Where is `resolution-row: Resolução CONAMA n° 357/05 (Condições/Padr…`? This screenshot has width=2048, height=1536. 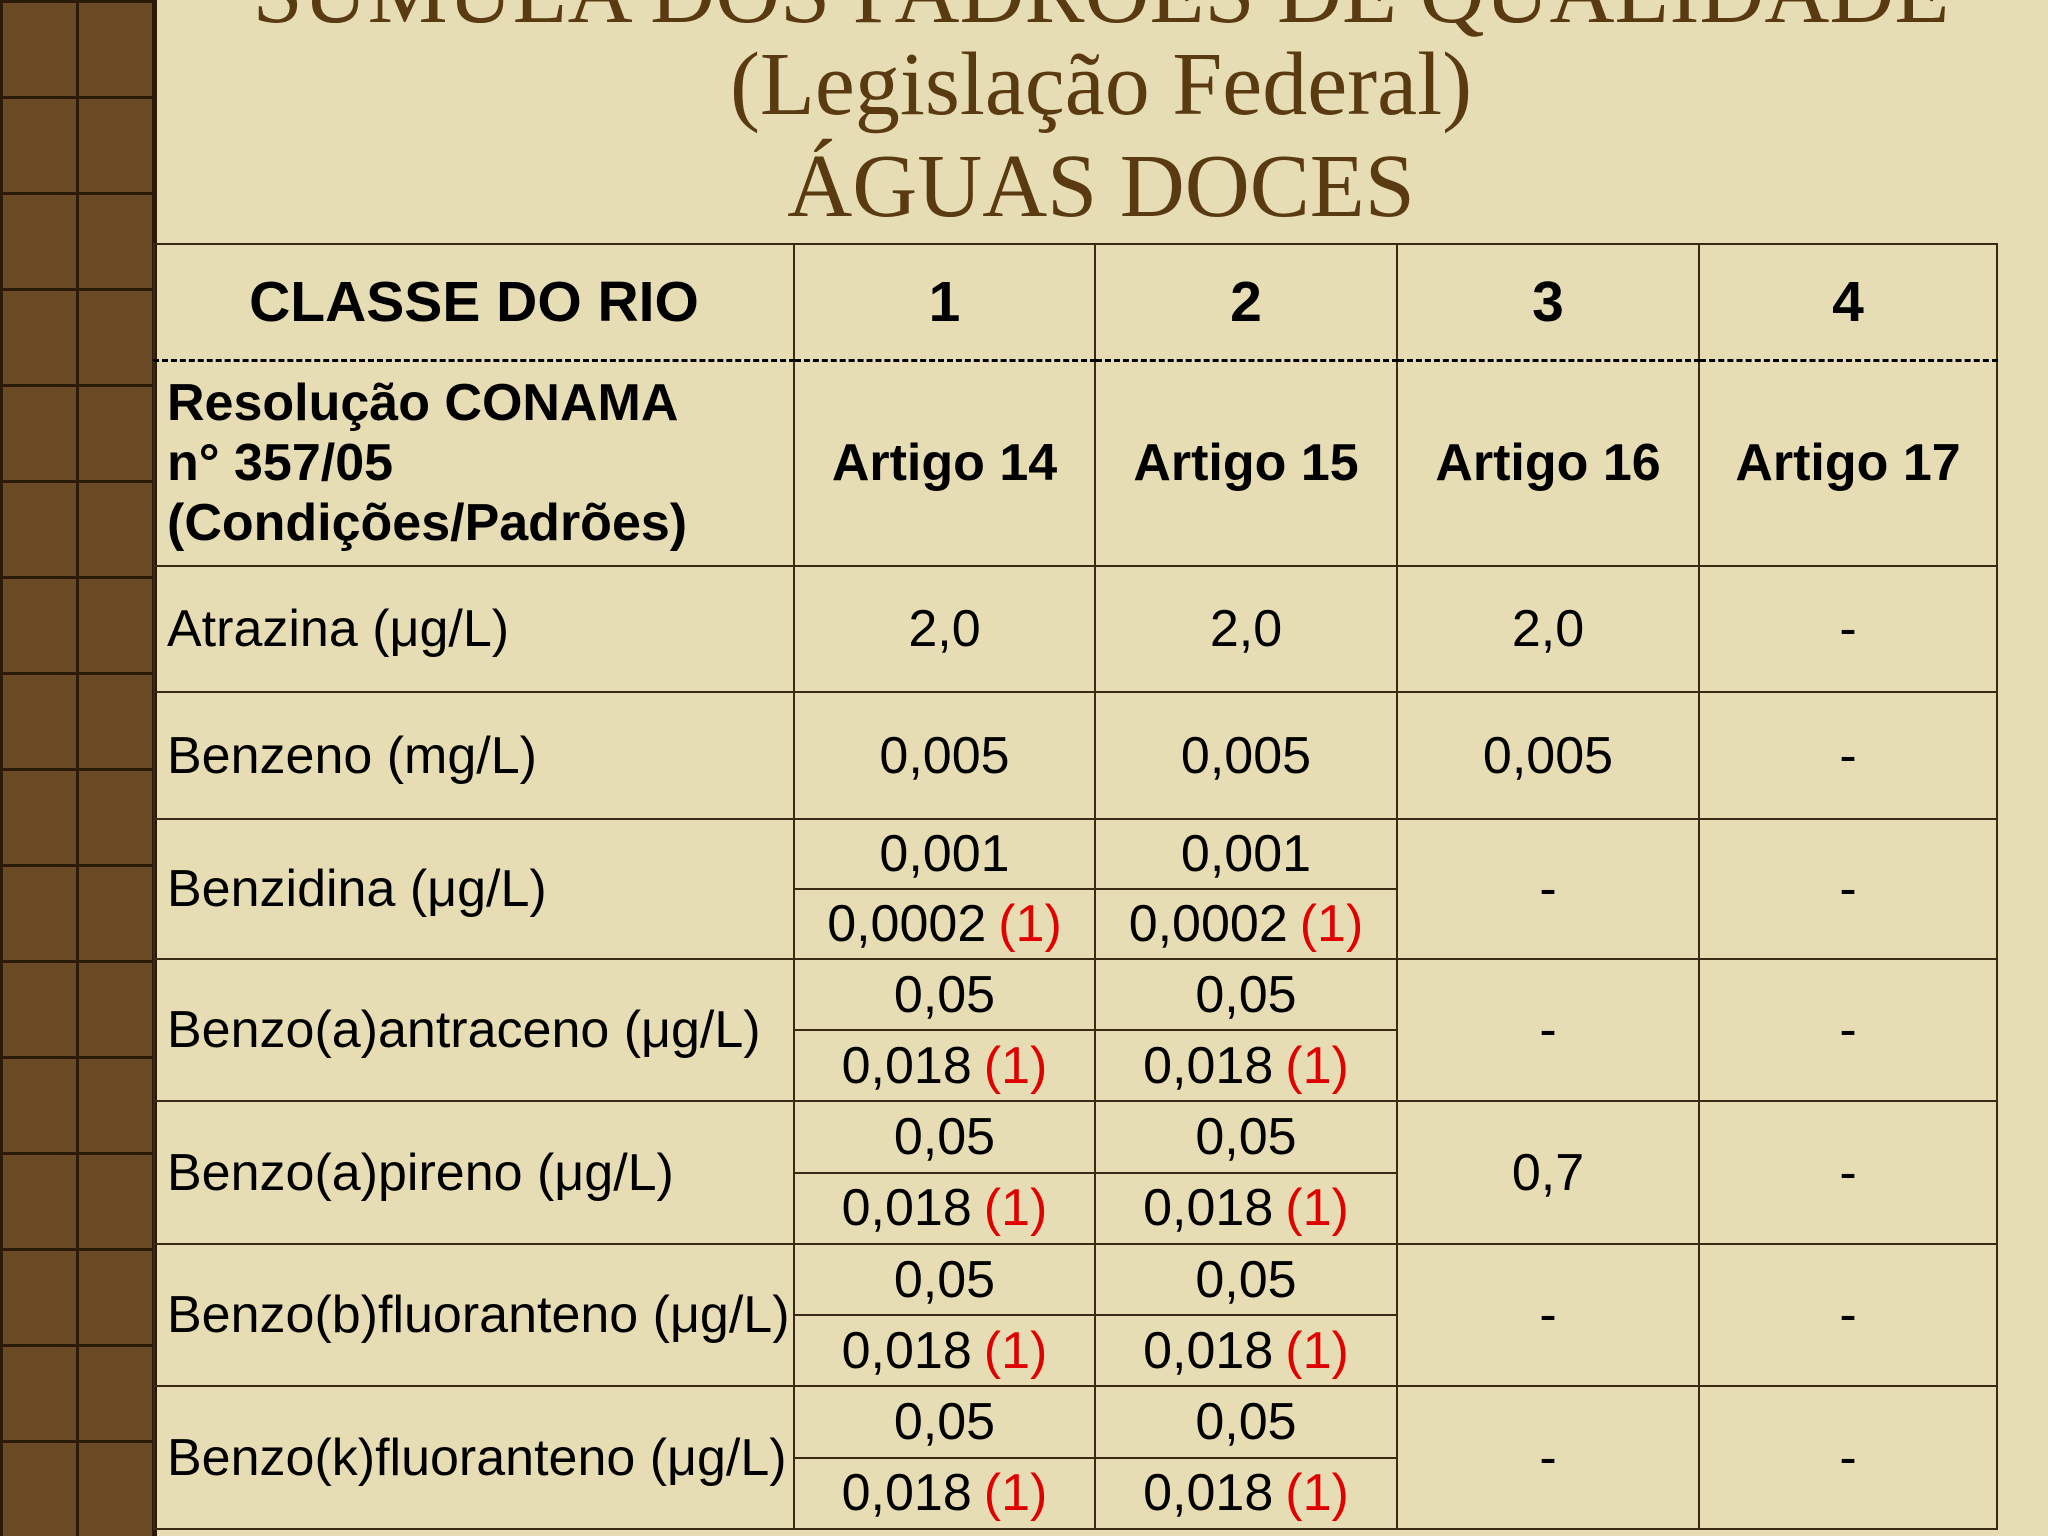
resolution-row: Resolução CONAMA n° 357/05 (Condições/Padr… is located at coordinates (1075, 463).